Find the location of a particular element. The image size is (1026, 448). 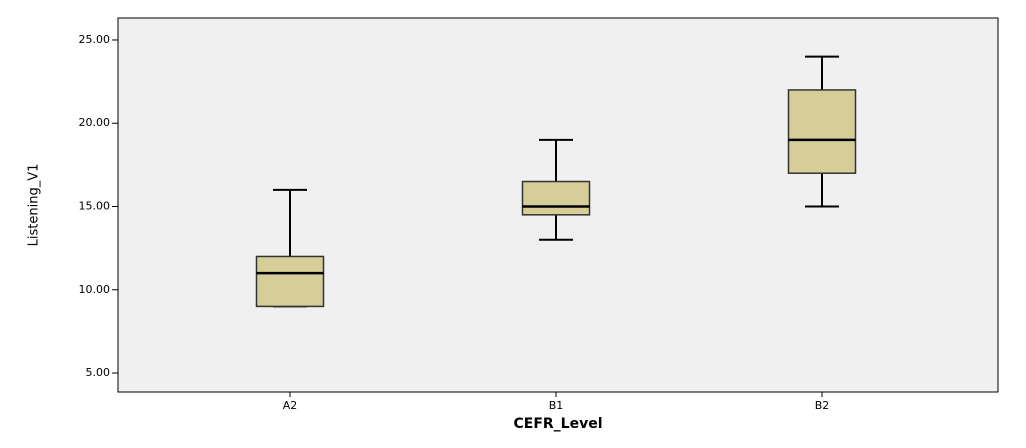

y-tick-label: 10.00 is located at coordinates (95, 289).